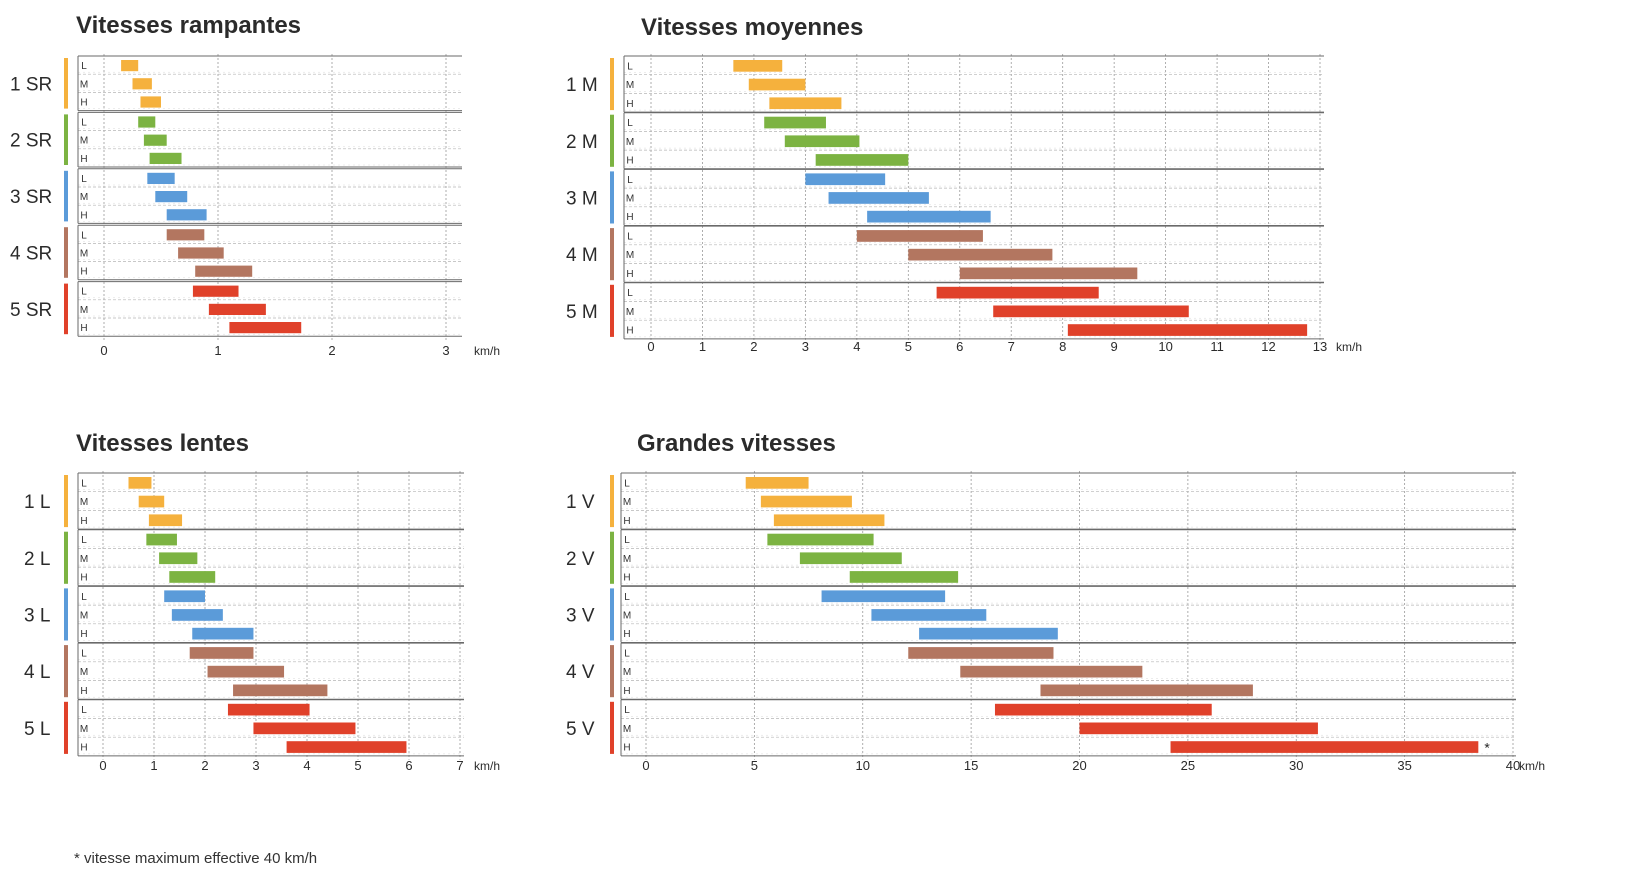 Image resolution: width=1645 pixels, height=870 pixels. What do you see at coordinates (1320, 346) in the screenshot?
I see `x-tick-label: 13` at bounding box center [1320, 346].